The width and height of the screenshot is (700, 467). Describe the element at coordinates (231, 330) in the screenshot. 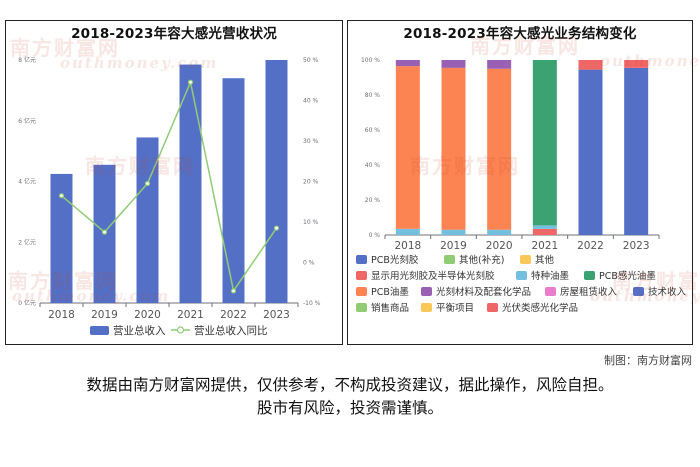

I see `legend-label-yoy: 营业总收入同比` at that location.